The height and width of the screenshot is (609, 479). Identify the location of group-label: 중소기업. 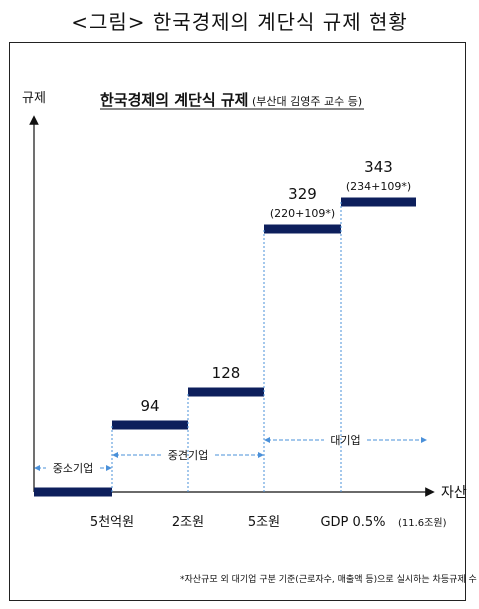
(73, 468).